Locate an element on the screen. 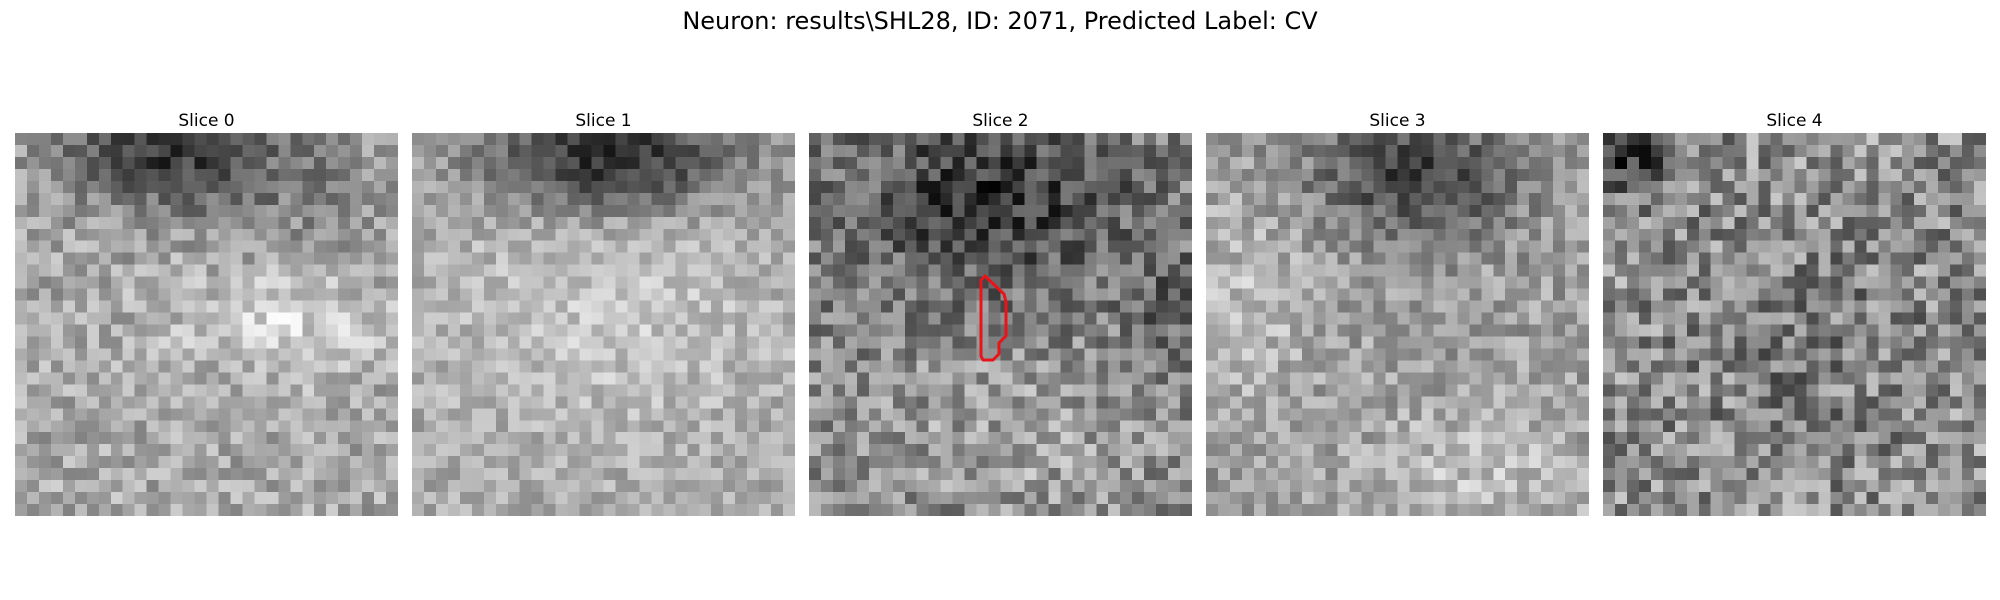 Image resolution: width=2000 pixels, height=600 pixels. slice-2-image is located at coordinates (1000, 324).